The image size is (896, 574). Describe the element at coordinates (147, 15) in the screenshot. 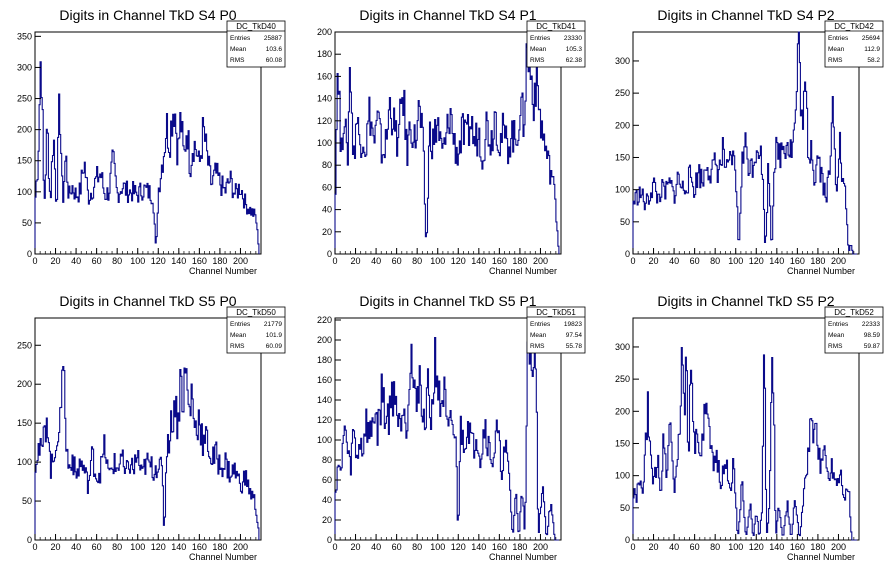

I see `chart-title: Digits in Channel TkD S4 P0` at that location.